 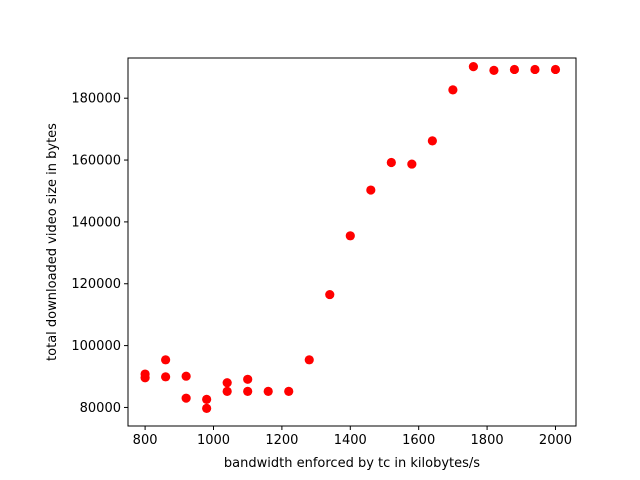 What do you see at coordinates (418, 440) in the screenshot?
I see `x-tick-label: 1600` at bounding box center [418, 440].